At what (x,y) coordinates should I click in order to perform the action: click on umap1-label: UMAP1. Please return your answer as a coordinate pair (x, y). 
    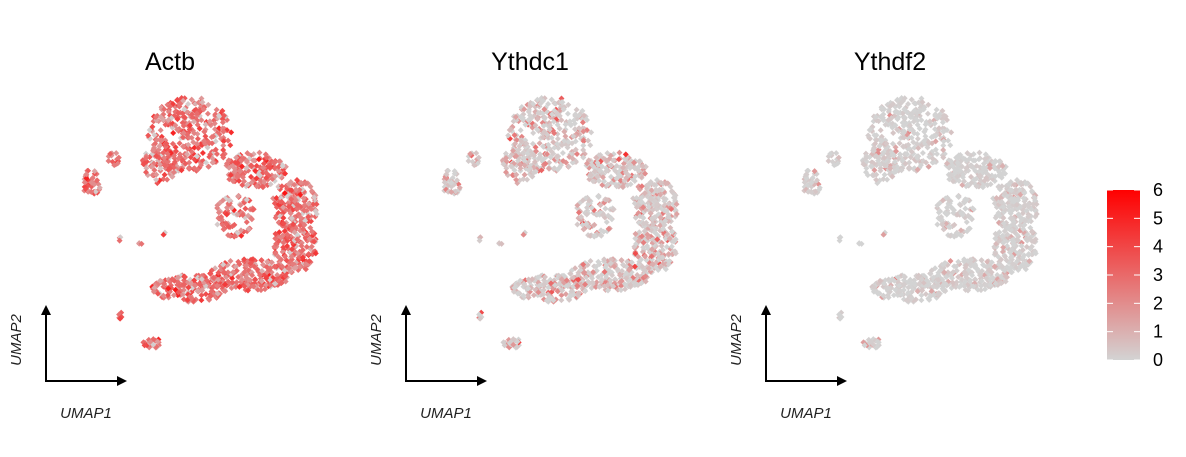
    Looking at the image, I should click on (446, 413).